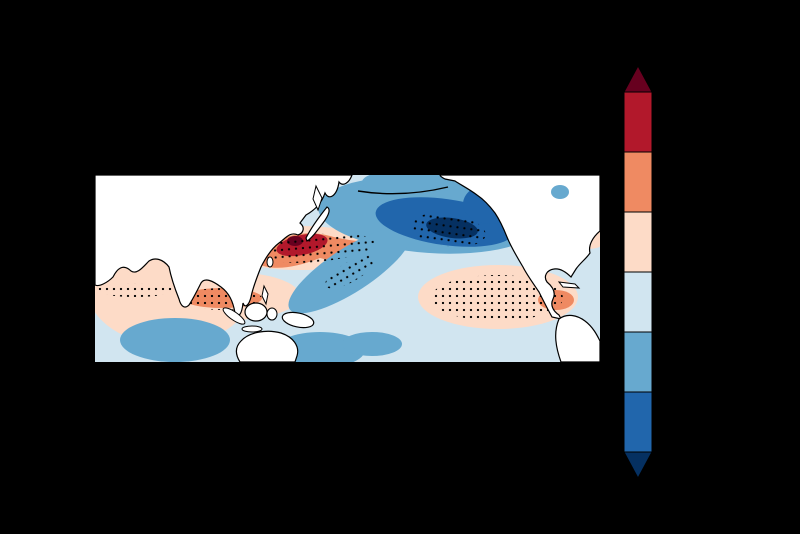 This screenshot has height=534, width=800. Describe the element at coordinates (560, 192) in the screenshot. I see `region-hudson-bay` at that location.